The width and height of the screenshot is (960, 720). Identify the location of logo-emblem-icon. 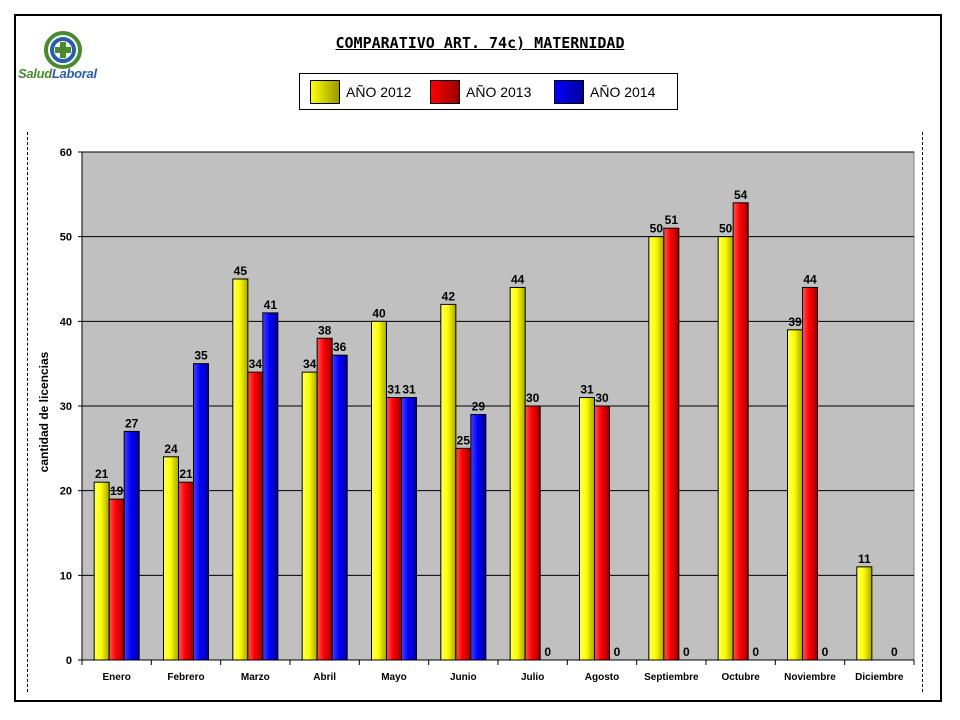
(63, 50).